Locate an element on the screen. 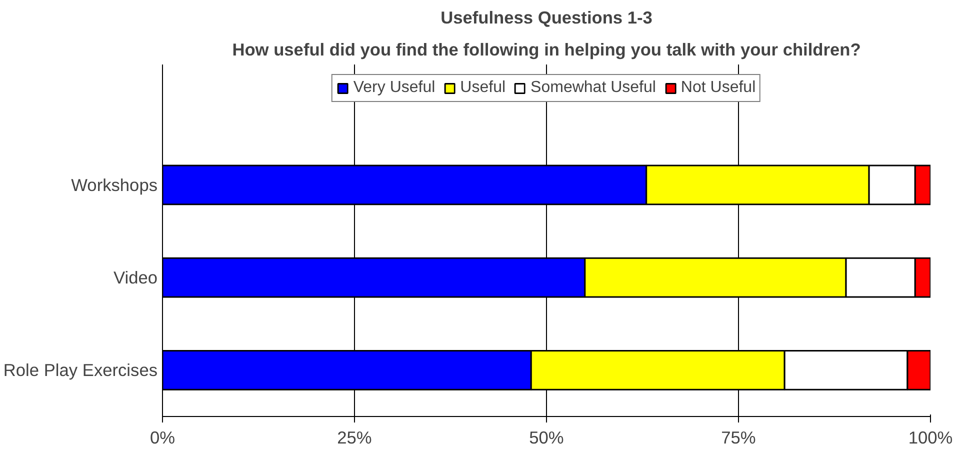 The image size is (972, 457). y-tick-label: Workshops is located at coordinates (114, 184).